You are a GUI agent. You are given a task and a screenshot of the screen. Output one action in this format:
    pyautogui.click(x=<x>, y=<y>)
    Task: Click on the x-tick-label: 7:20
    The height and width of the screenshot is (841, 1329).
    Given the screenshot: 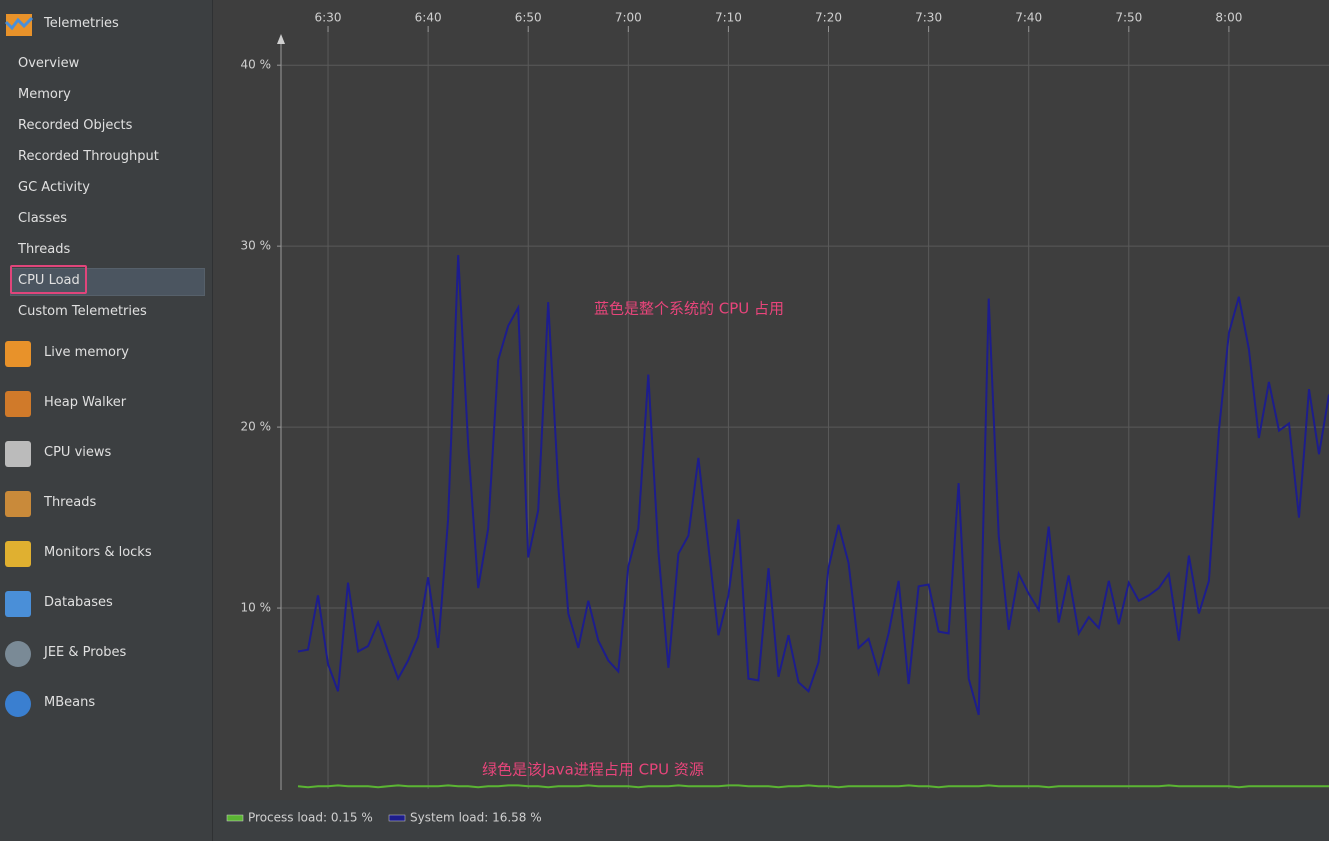 What is the action you would take?
    pyautogui.click(x=828, y=18)
    